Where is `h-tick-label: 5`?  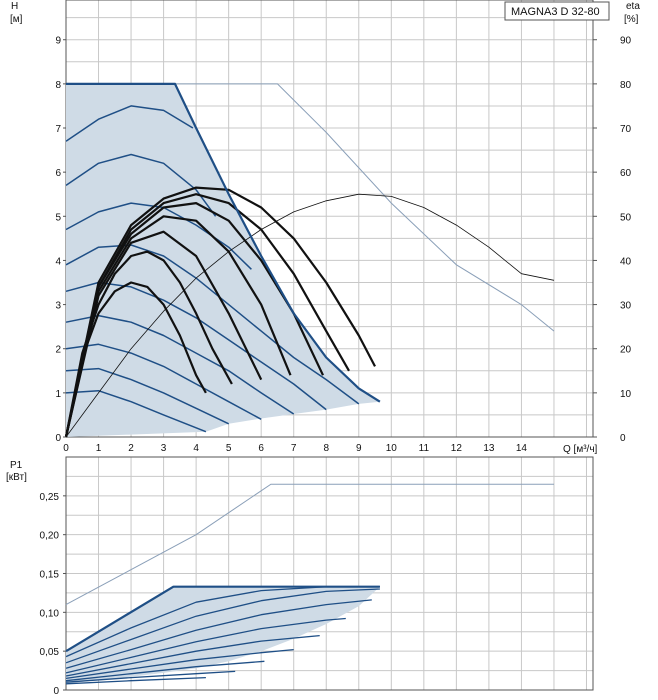
h-tick-label: 5 is located at coordinates (58, 217).